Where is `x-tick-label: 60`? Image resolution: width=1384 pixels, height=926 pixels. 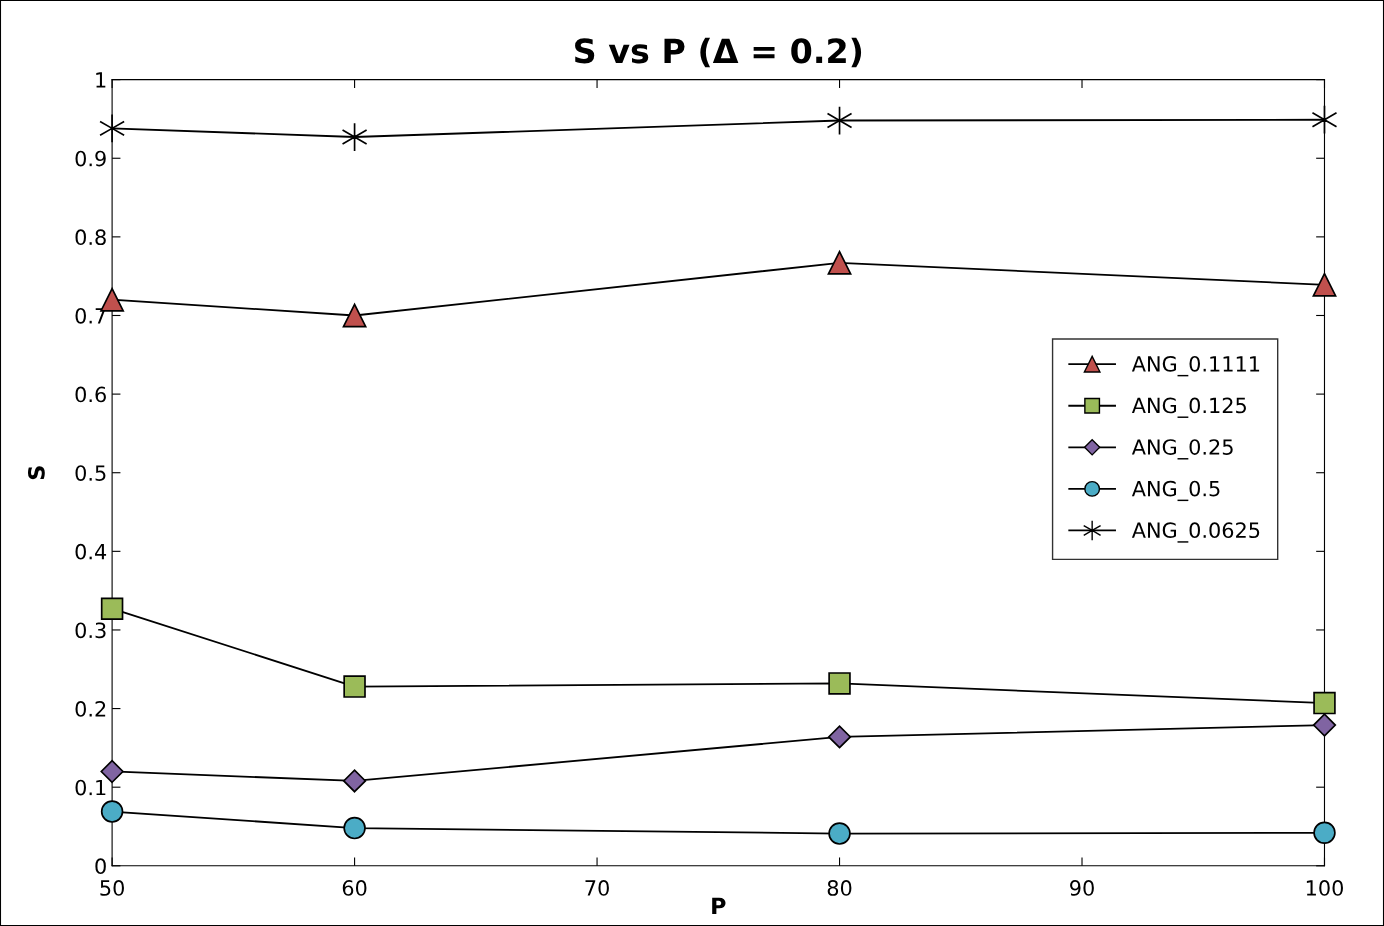
x-tick-label: 60 is located at coordinates (354, 888).